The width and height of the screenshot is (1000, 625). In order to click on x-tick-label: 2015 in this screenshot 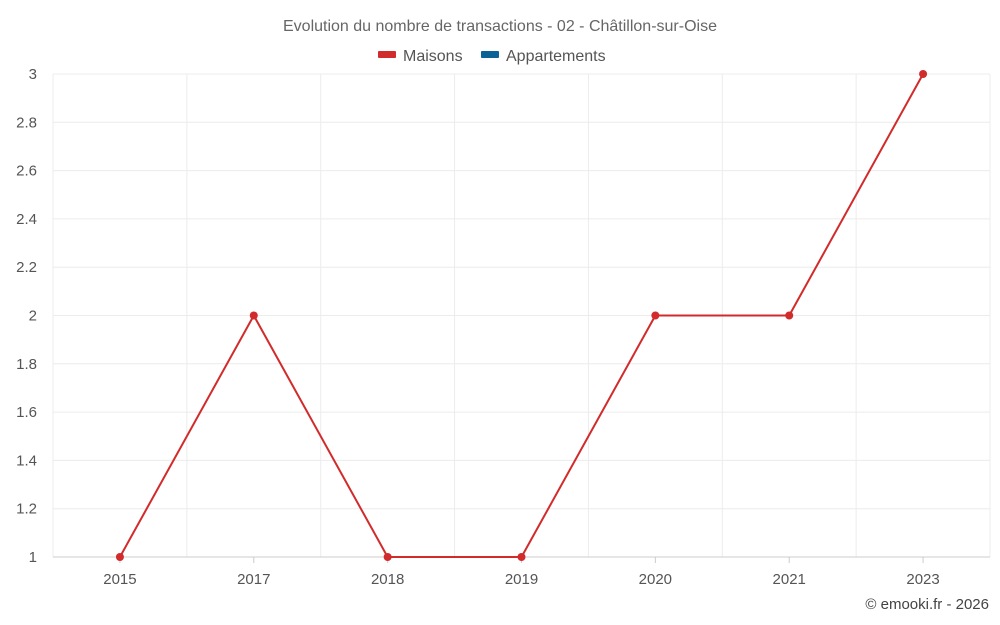, I will do `click(119, 579)`.